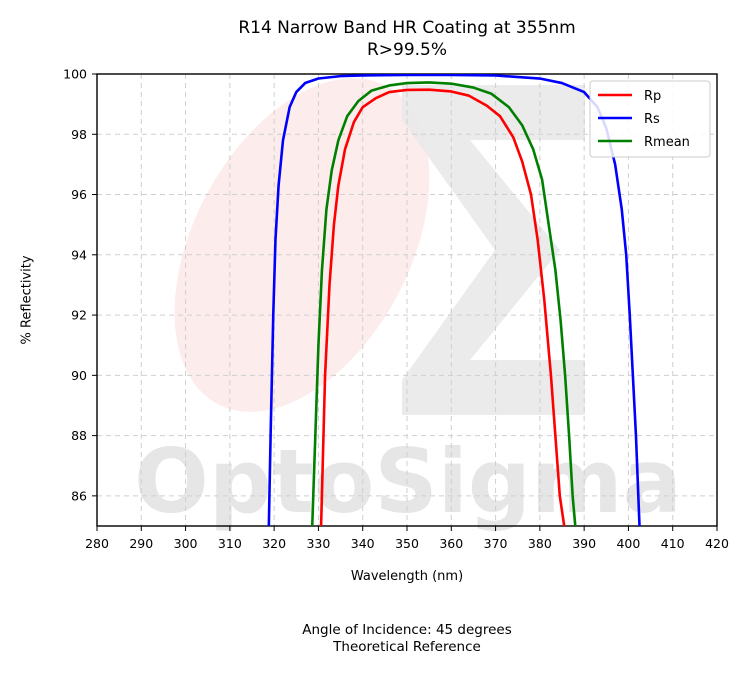 The height and width of the screenshot is (676, 753). What do you see at coordinates (540, 543) in the screenshot?
I see `x-tick-label: 380` at bounding box center [540, 543].